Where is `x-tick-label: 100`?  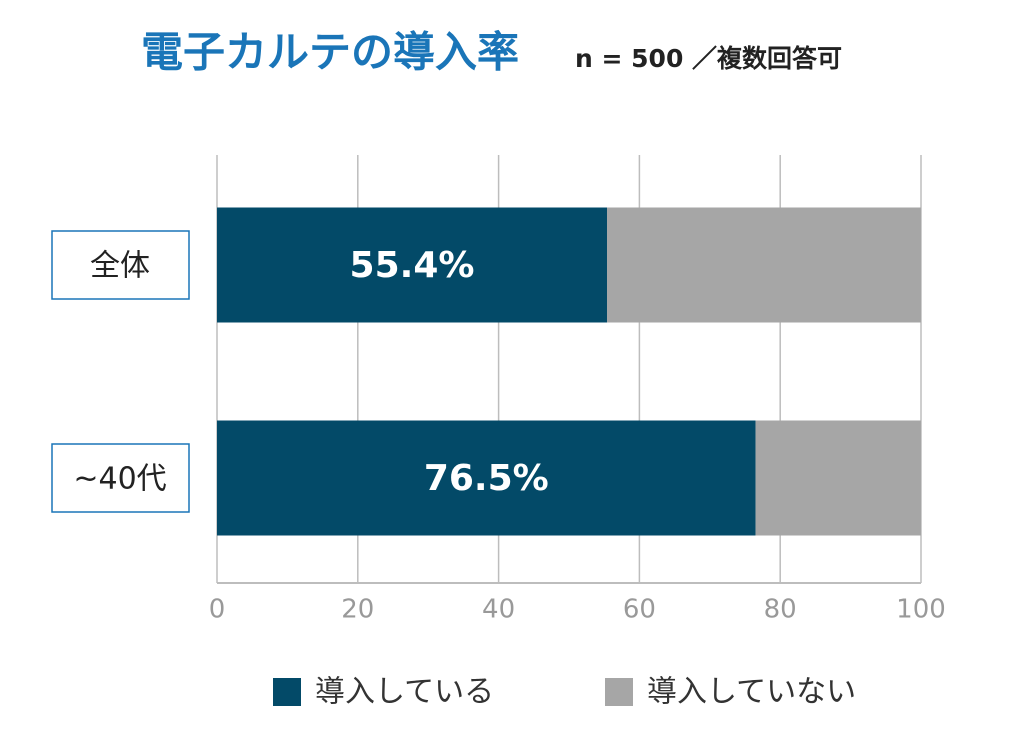 x-tick-label: 100 is located at coordinates (921, 610).